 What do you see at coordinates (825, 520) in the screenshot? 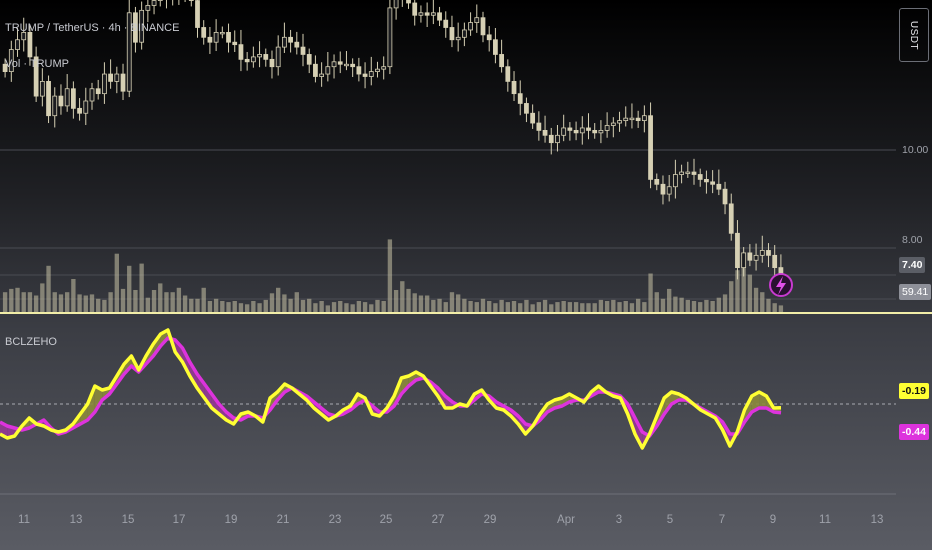
I see `time-tick: 11` at bounding box center [825, 520].